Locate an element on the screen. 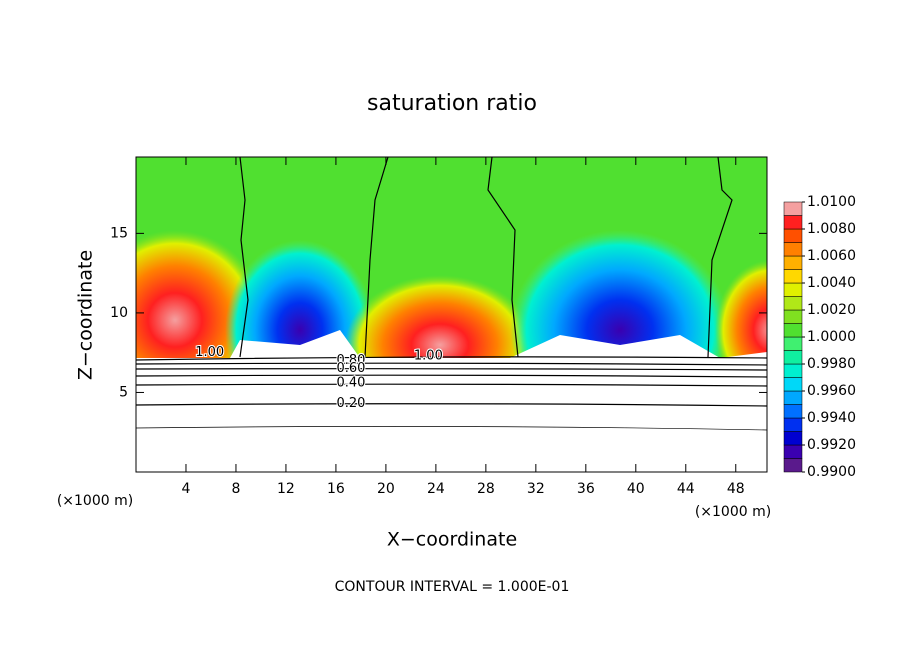  x-axis-label: X−coordinate is located at coordinates (452, 540).